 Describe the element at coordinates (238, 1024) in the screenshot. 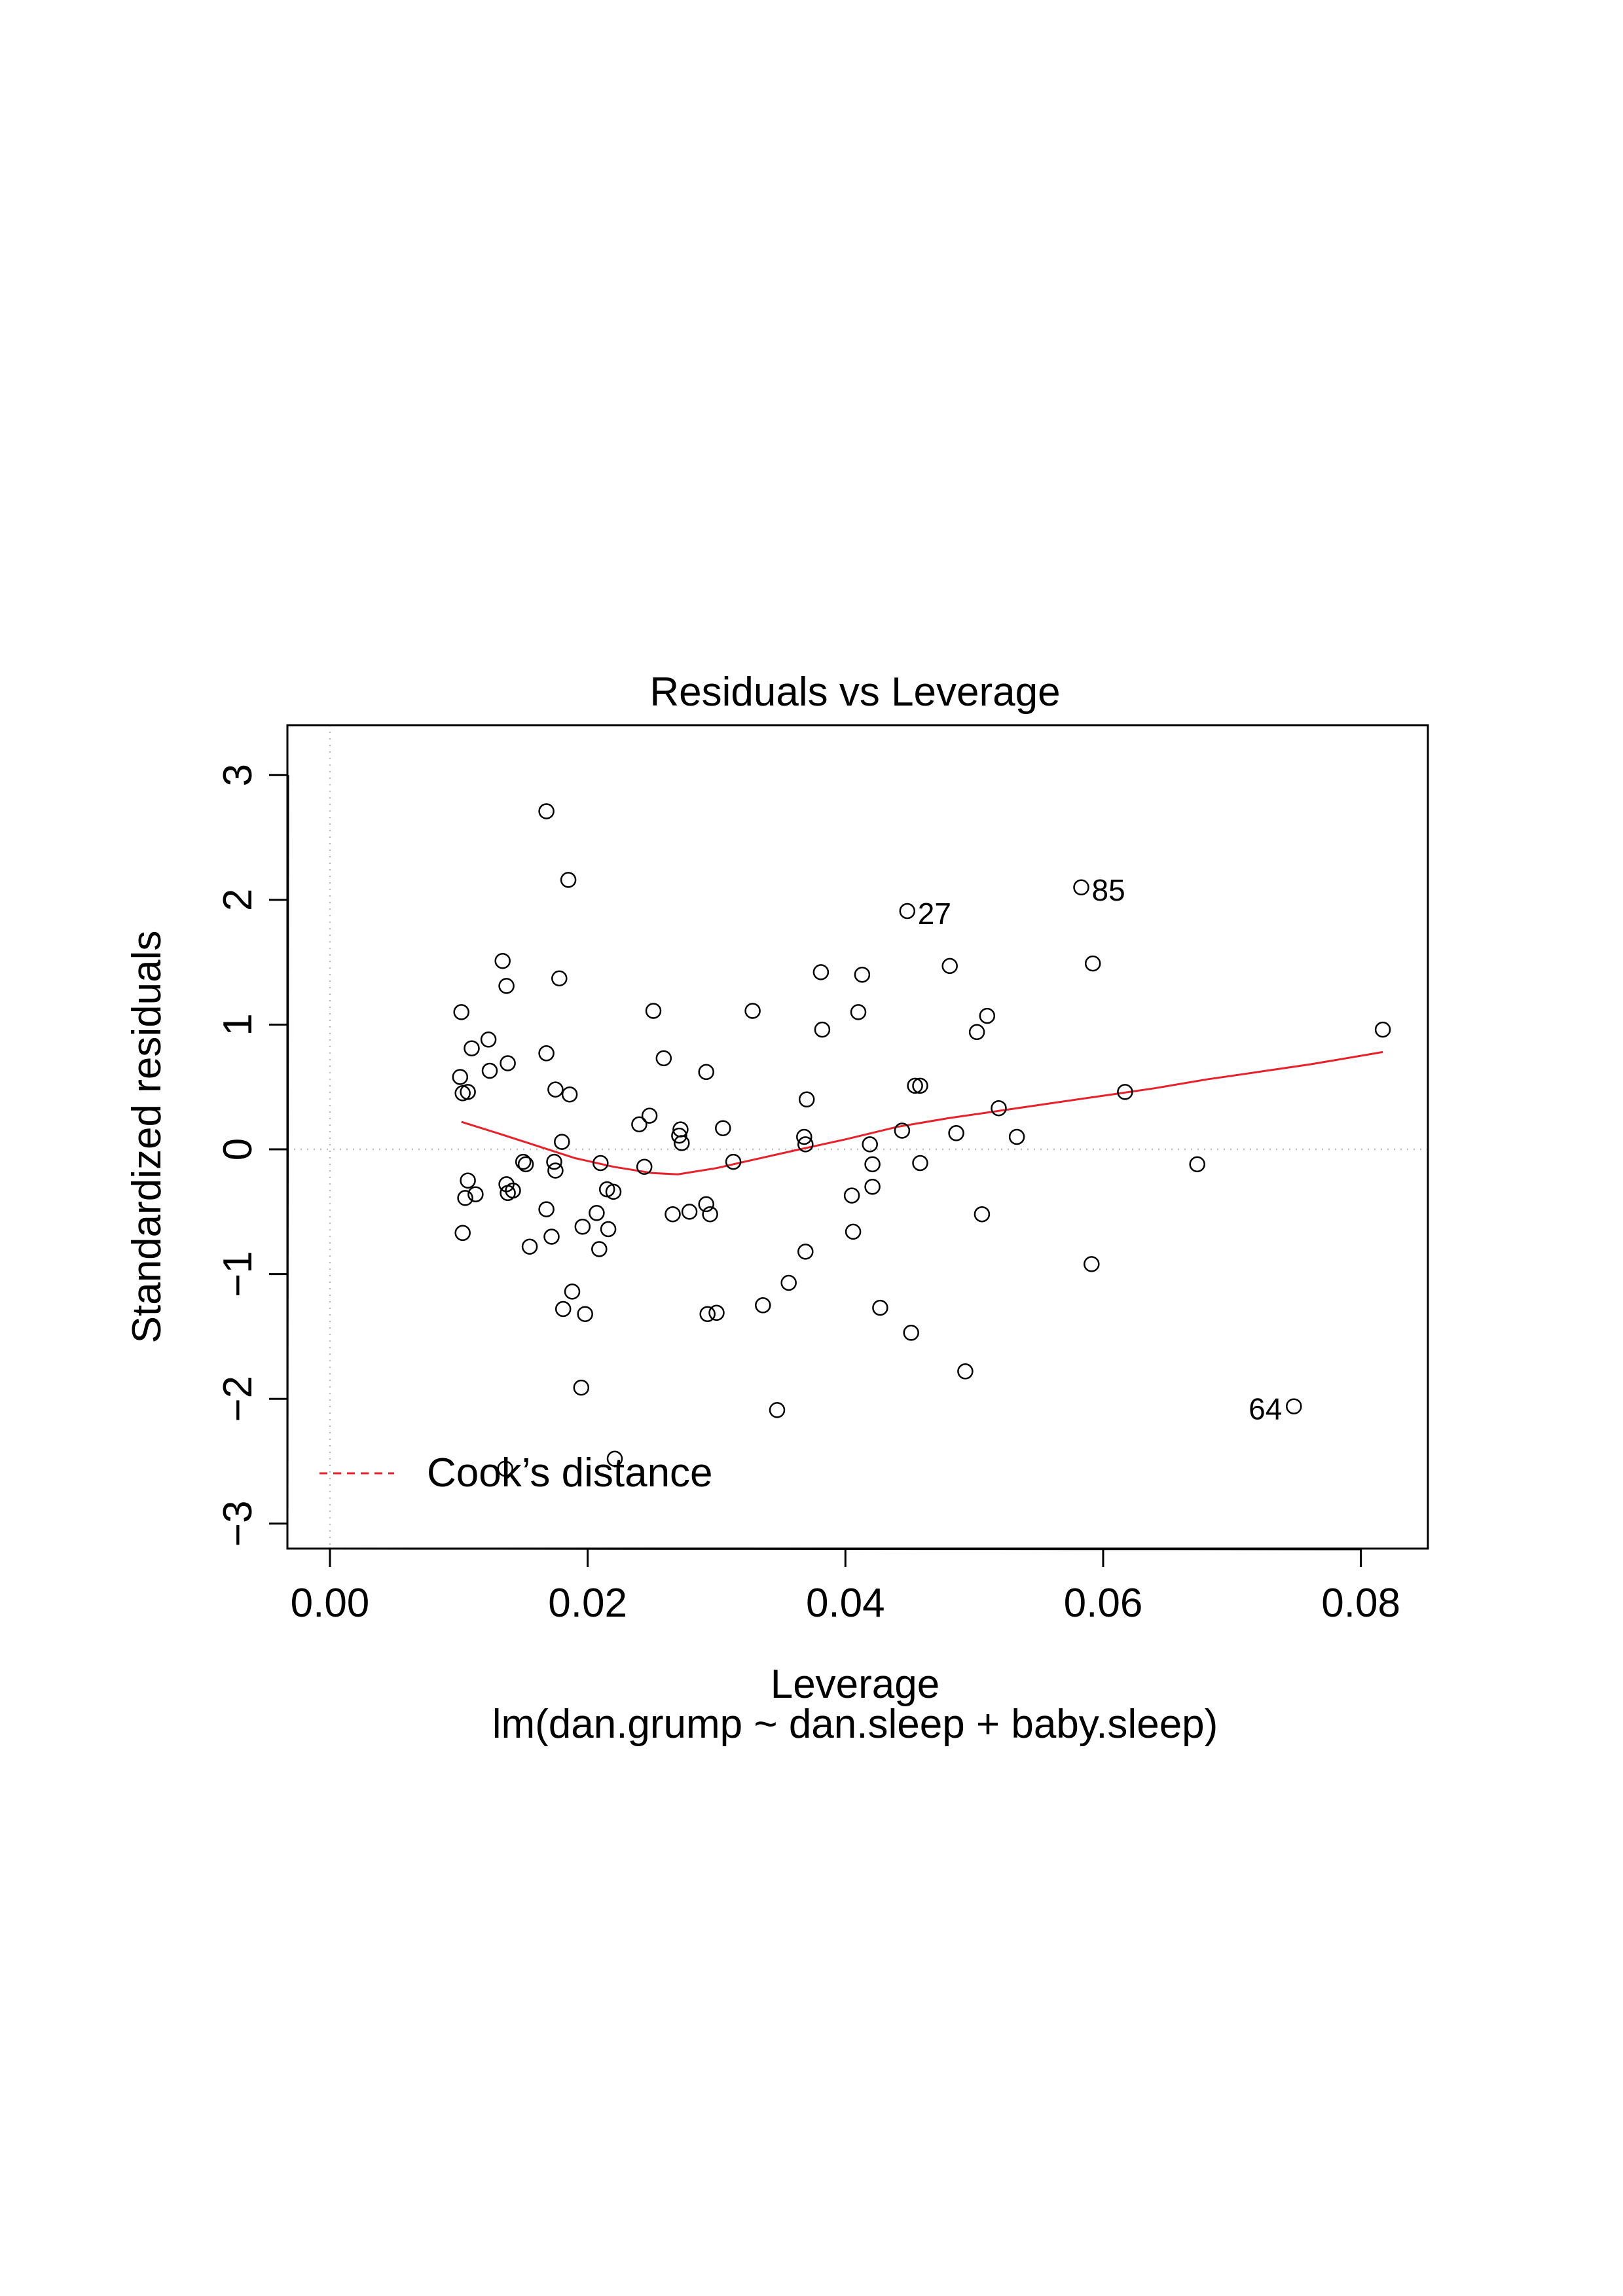

I see `y-tick-label: 1` at that location.